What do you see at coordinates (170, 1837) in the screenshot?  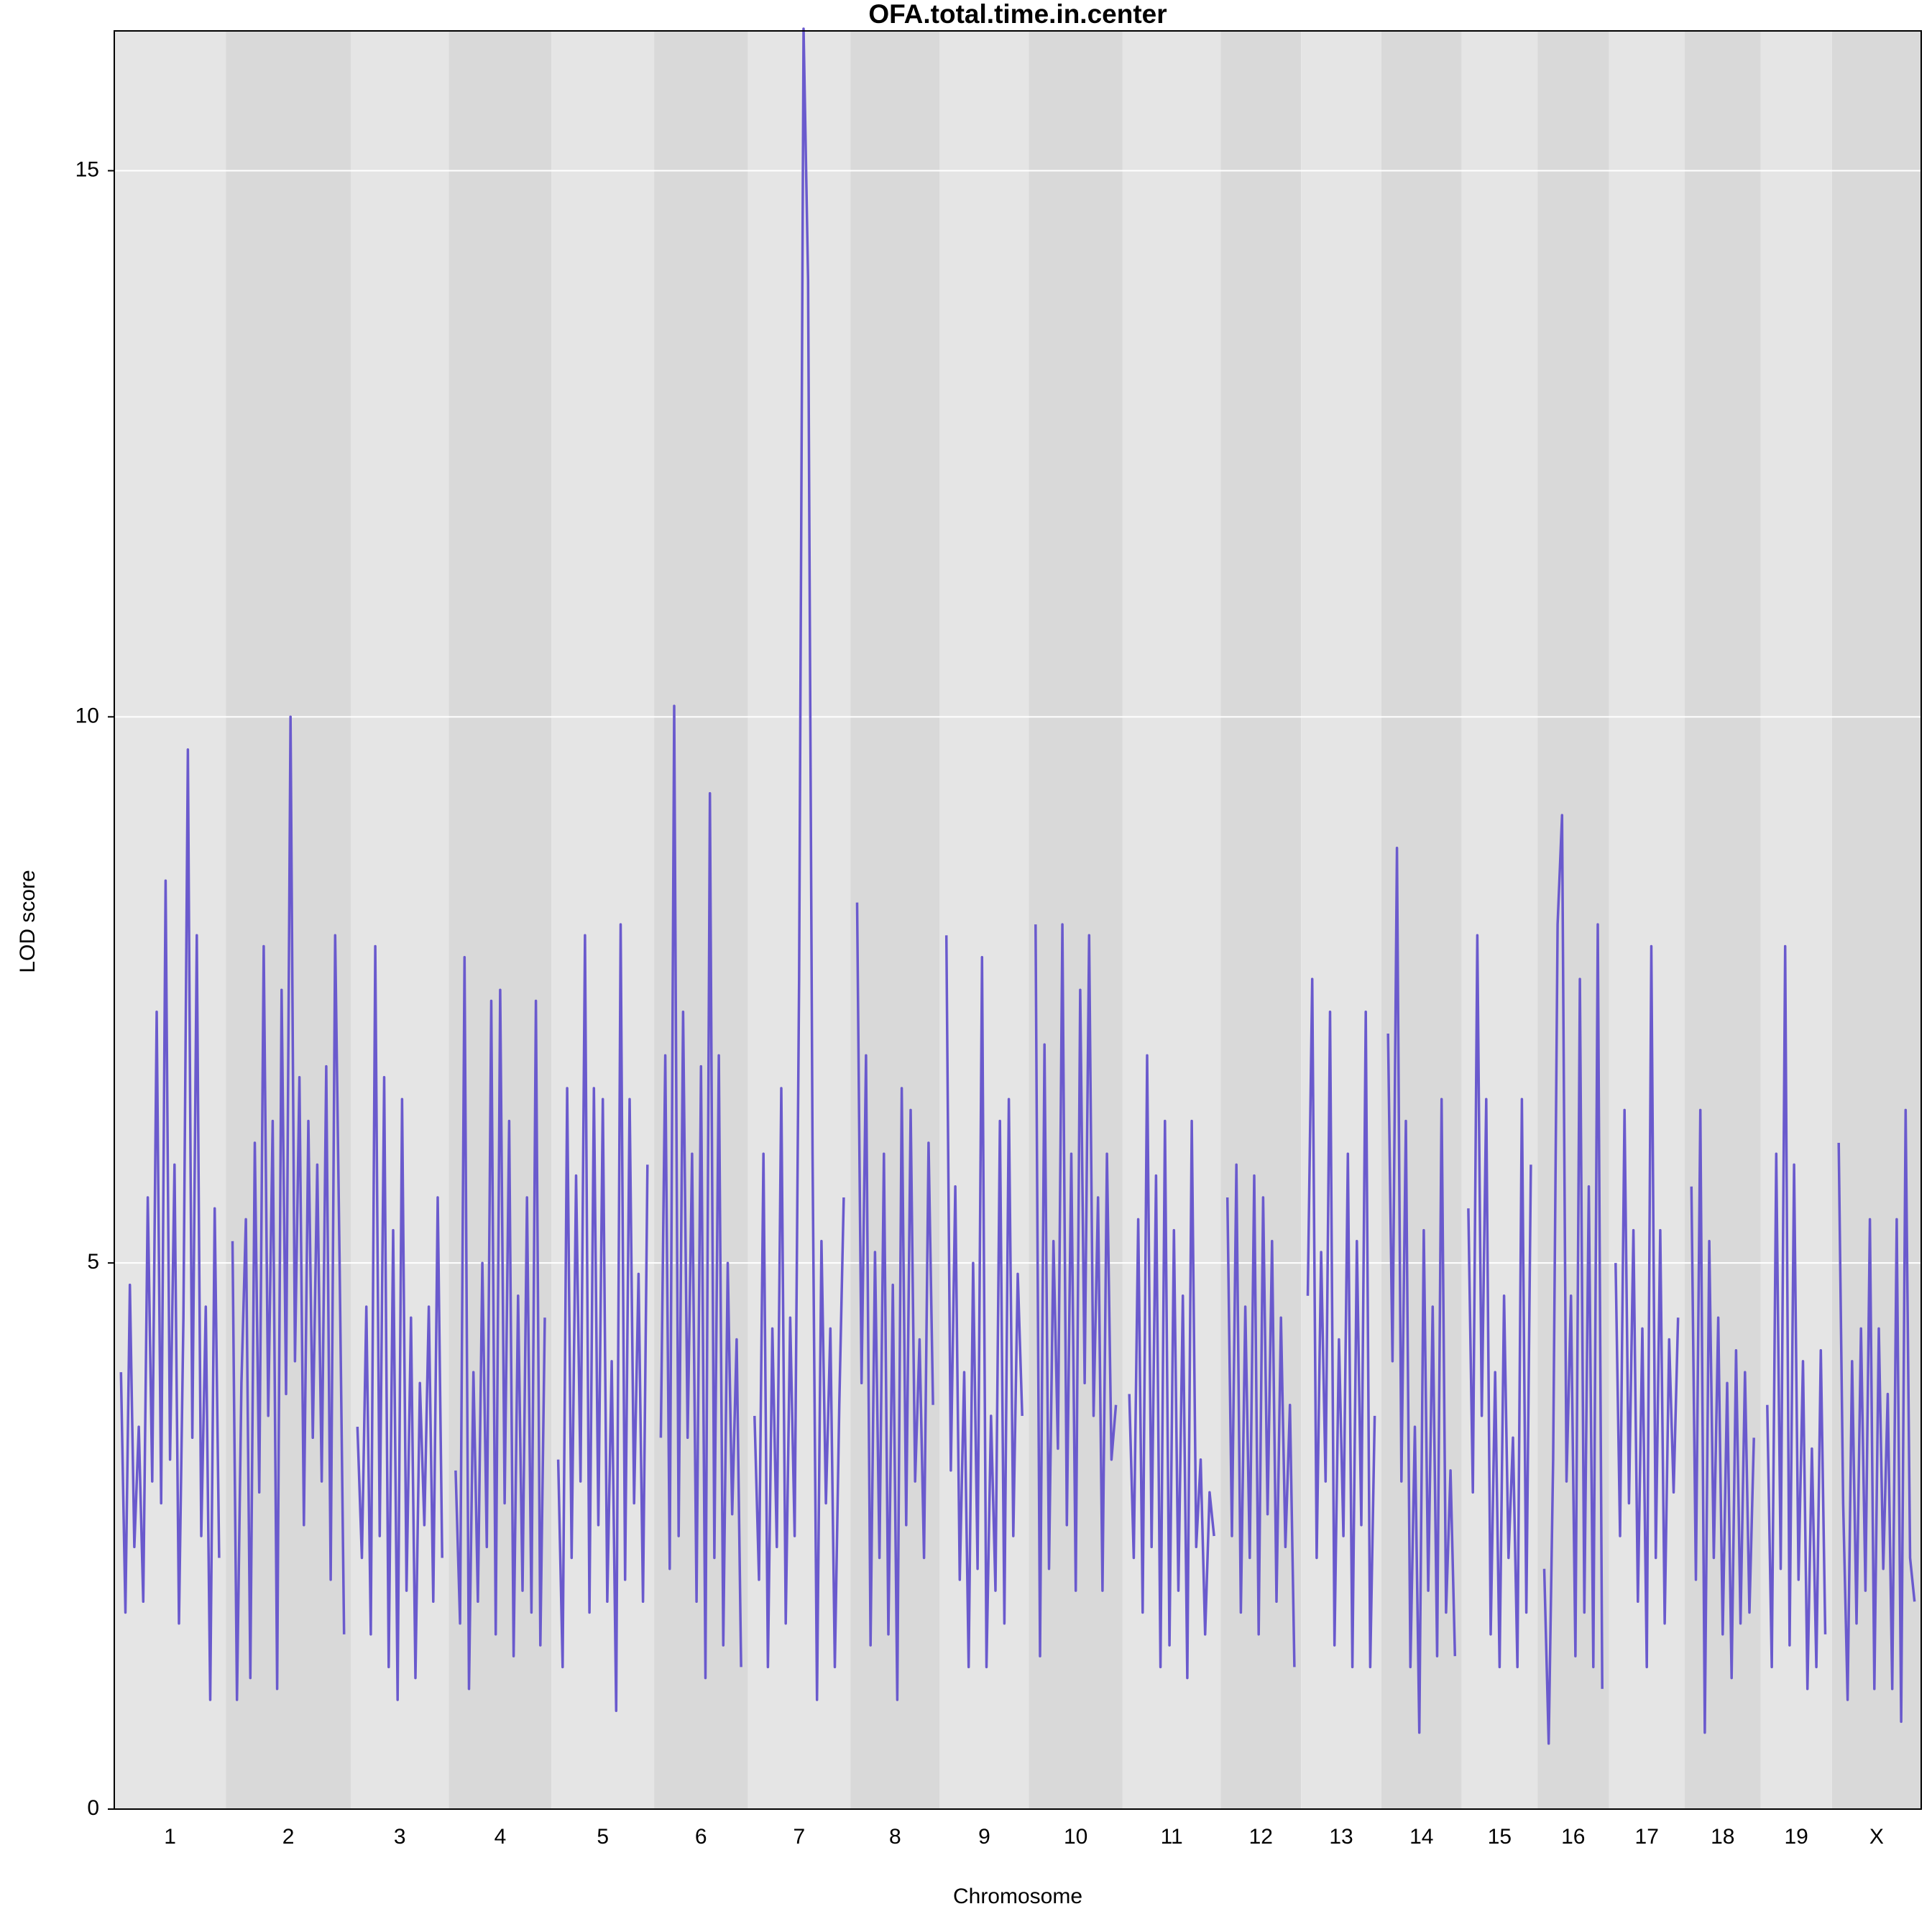 I see `x-tick-label: 1` at bounding box center [170, 1837].